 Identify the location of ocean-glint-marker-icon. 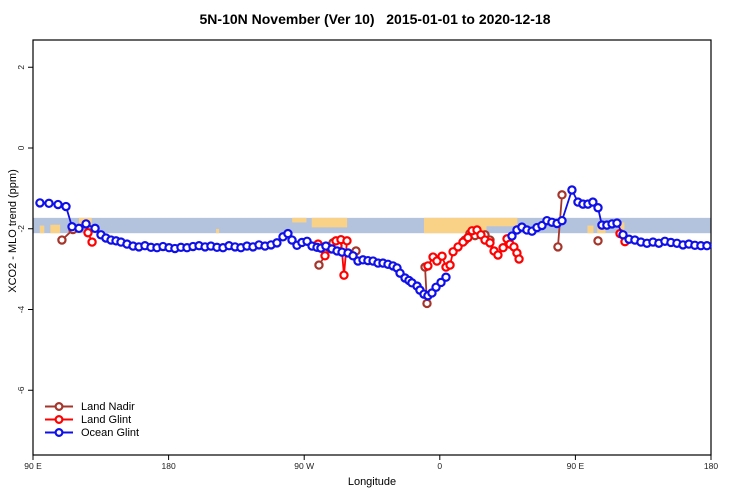
(59, 432).